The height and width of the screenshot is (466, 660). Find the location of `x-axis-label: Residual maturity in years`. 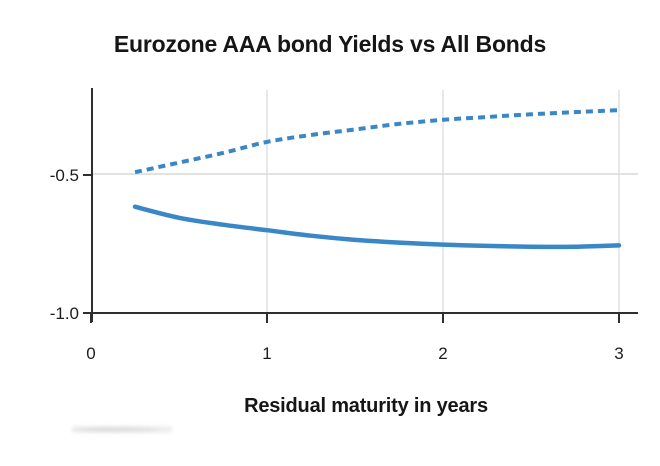

x-axis-label: Residual maturity in years is located at coordinates (366, 406).